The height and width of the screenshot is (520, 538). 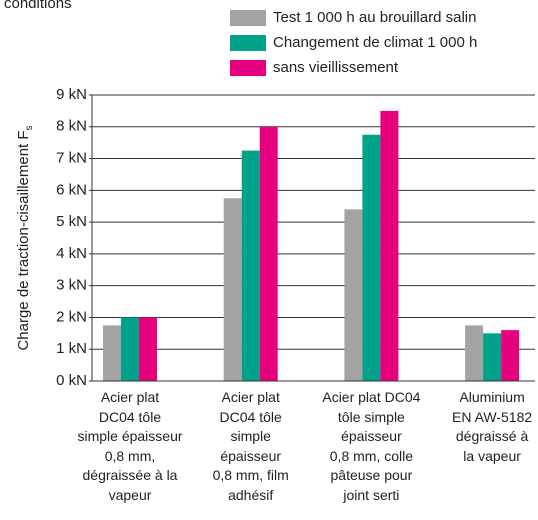 I want to click on y-tick-label: 5 kN, so click(x=71, y=221).